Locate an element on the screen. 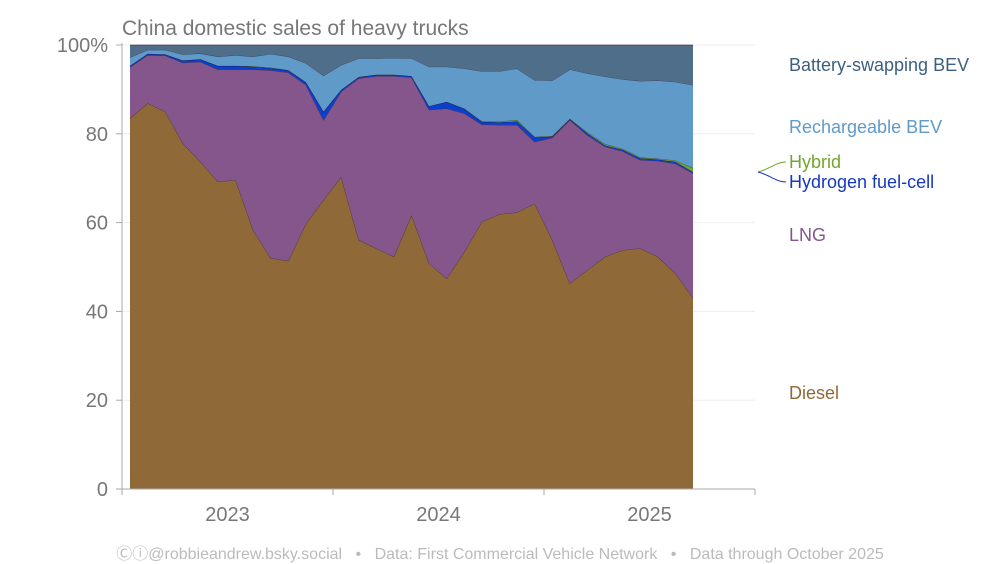 The image size is (1000, 564). x-tick-label: 2024 is located at coordinates (438, 515).